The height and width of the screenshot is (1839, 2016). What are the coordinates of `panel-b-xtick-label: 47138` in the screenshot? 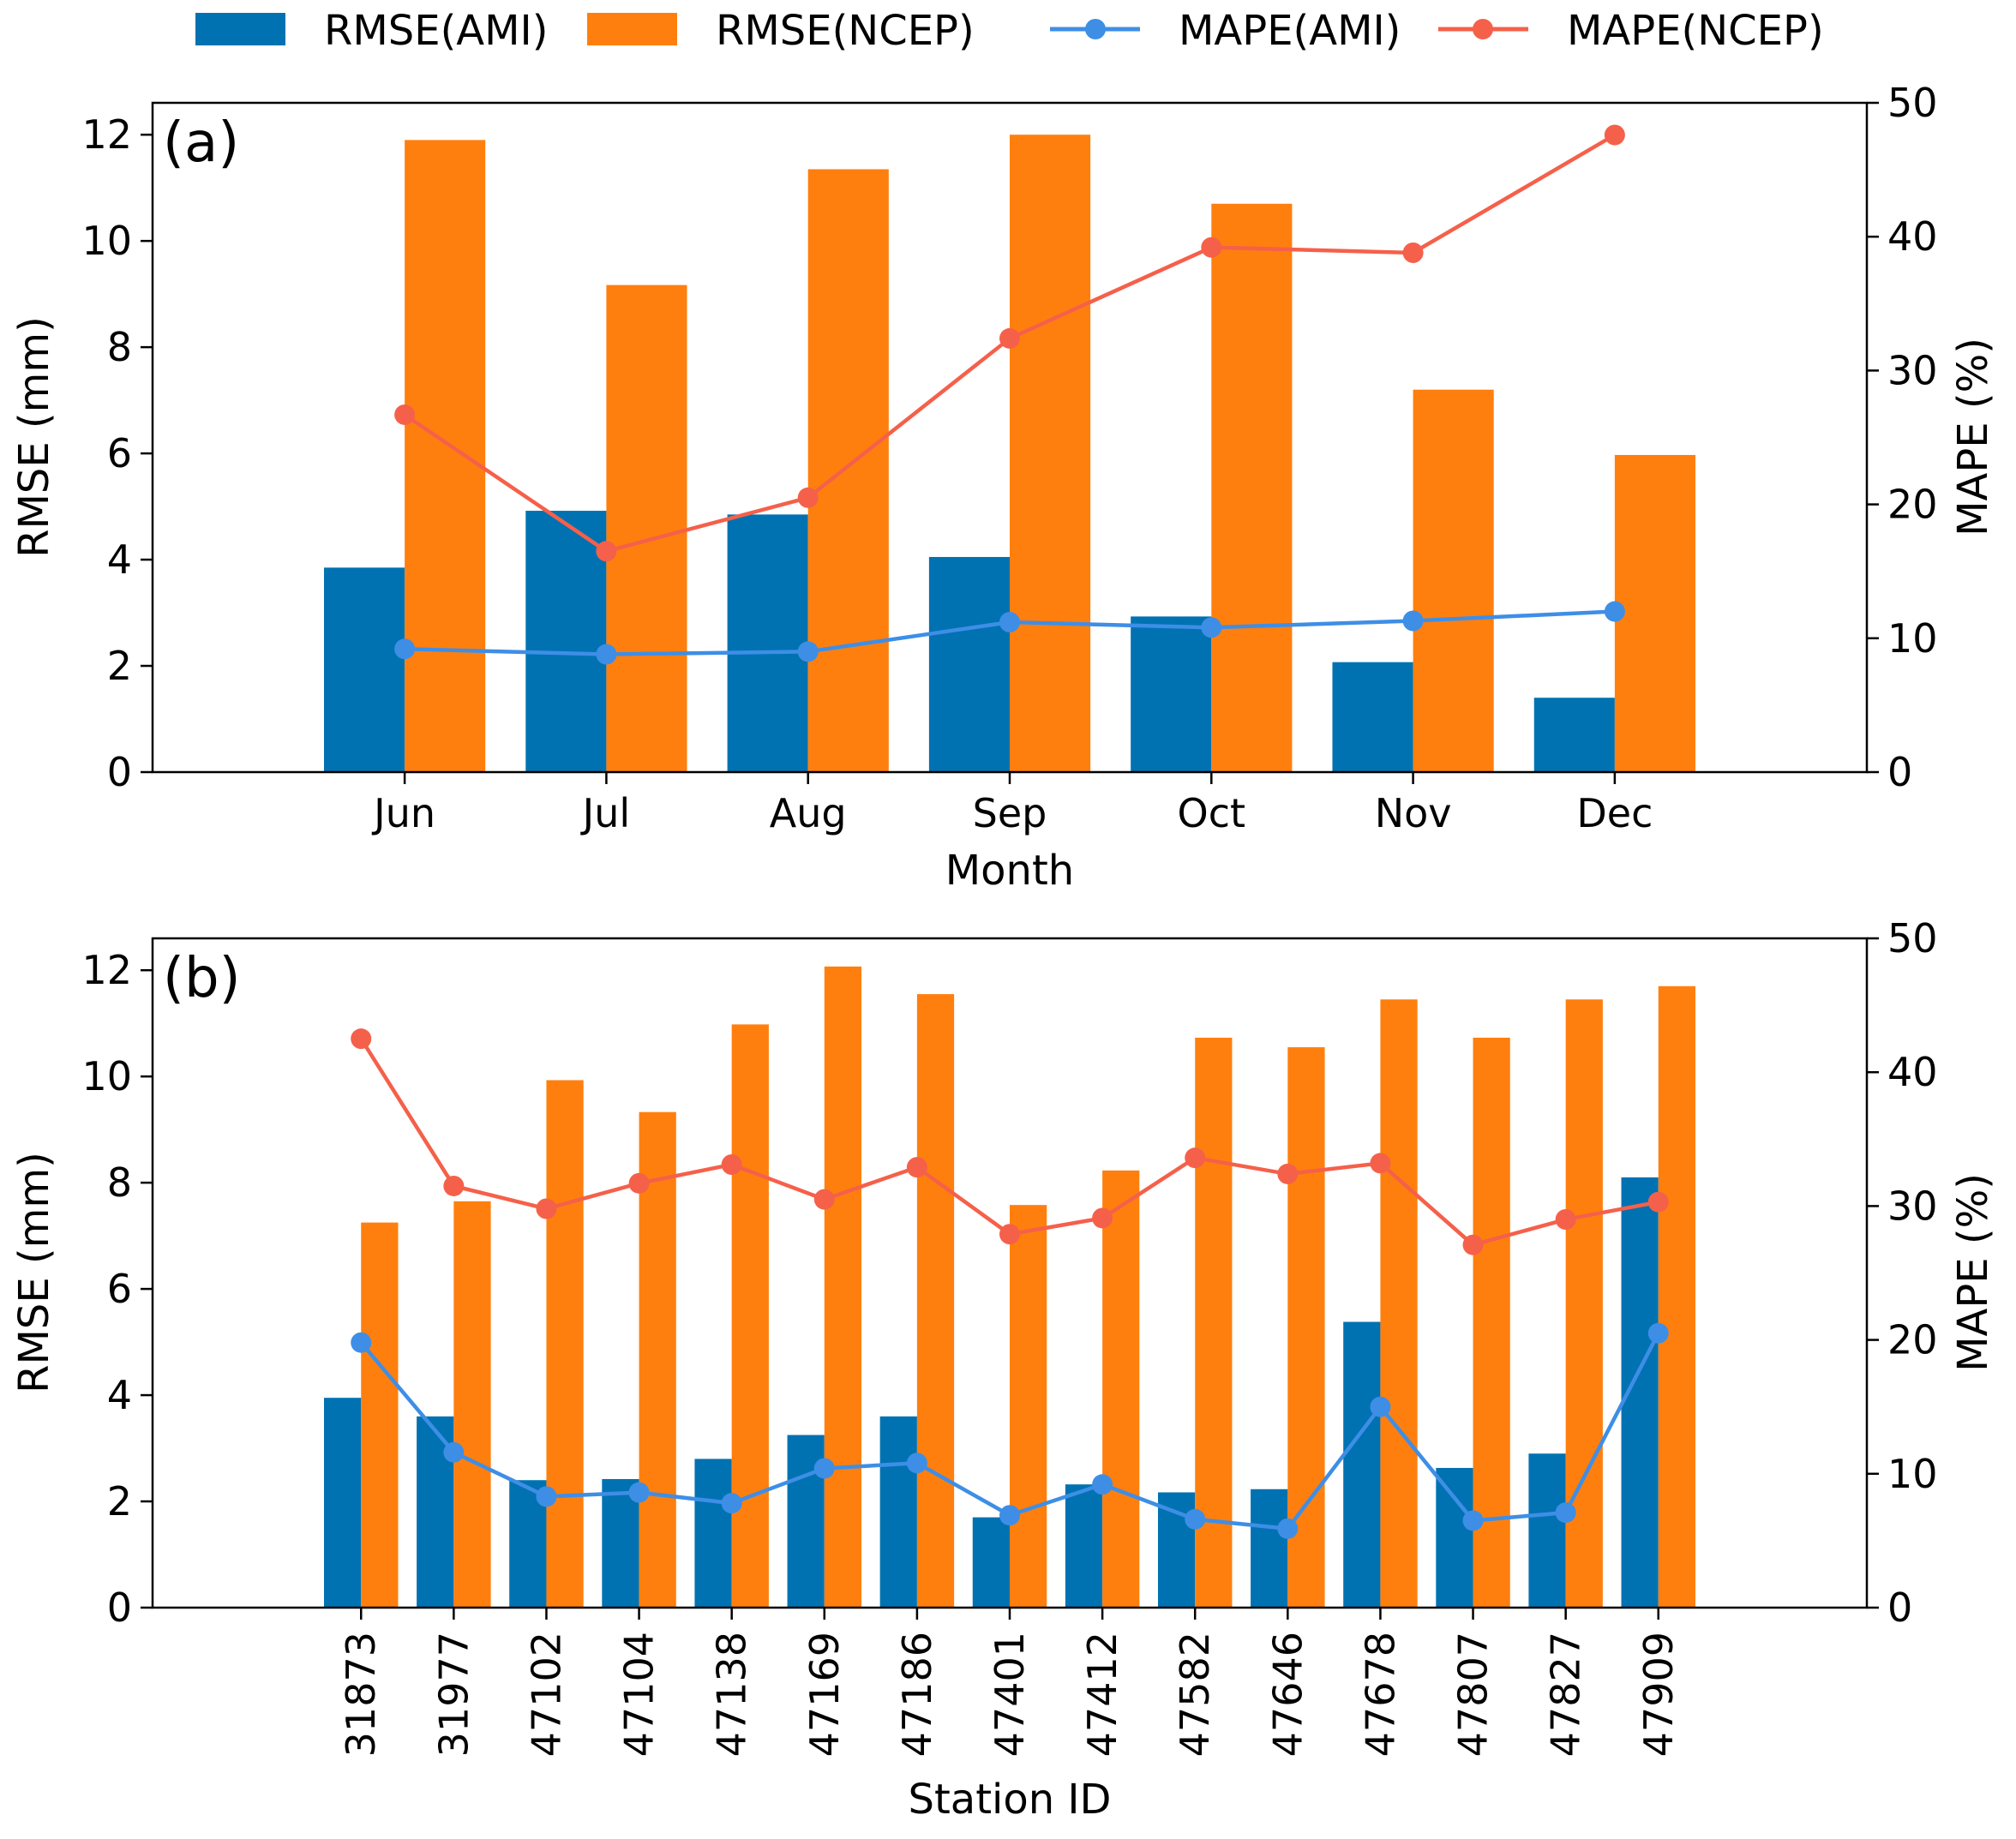 It's located at (732, 1694).